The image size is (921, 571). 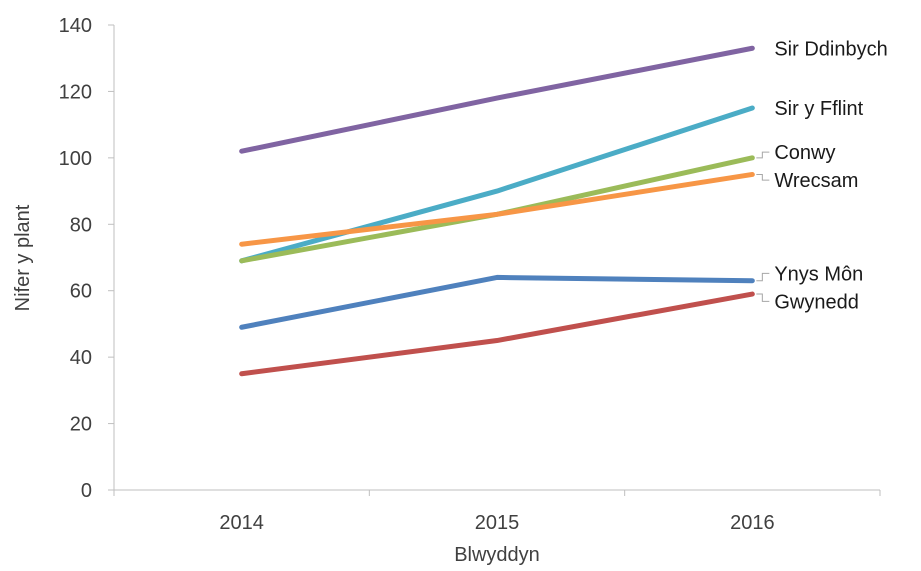 I want to click on y-ticks: 0 20 40 60 80 100 120 140, so click(x=86, y=258).